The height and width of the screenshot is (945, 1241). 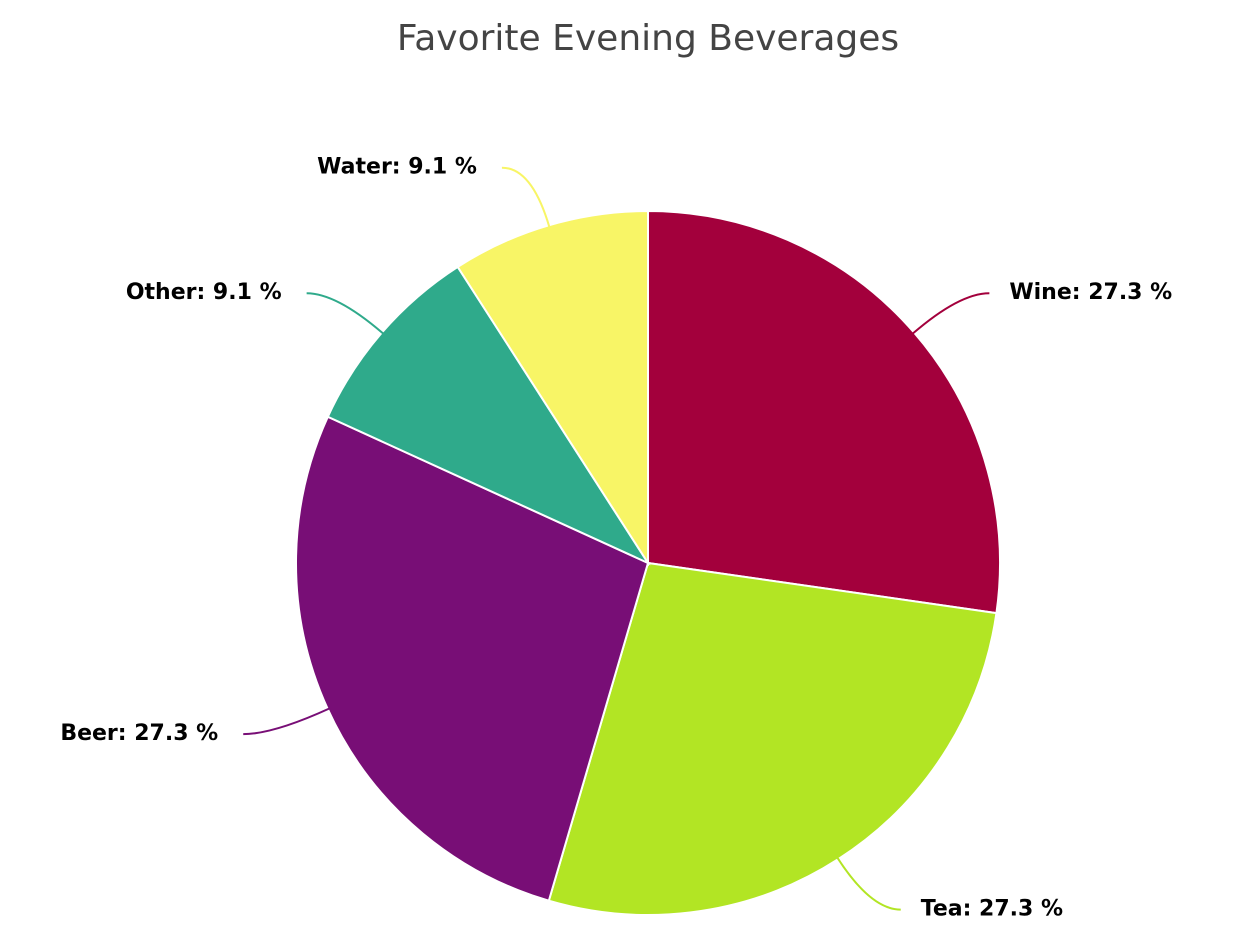 I want to click on data-label: Other: 9.1 %, so click(x=204, y=292).